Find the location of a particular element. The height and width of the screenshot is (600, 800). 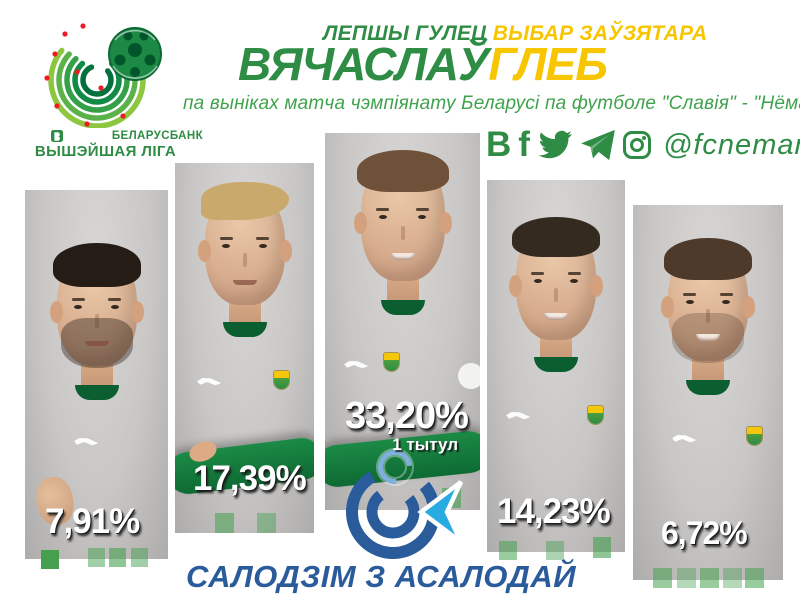

instagram-dot is located at coordinates (643, 138).